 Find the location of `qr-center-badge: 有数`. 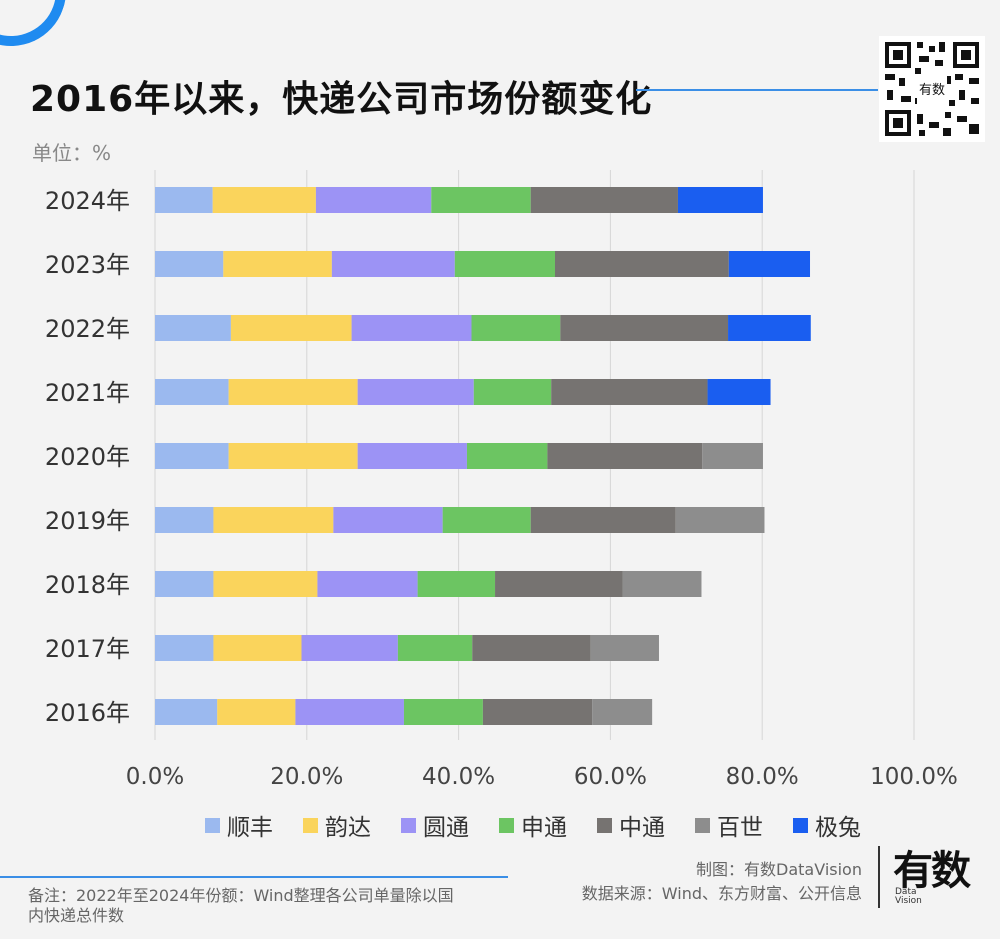

qr-center-badge: 有数 is located at coordinates (932, 90).